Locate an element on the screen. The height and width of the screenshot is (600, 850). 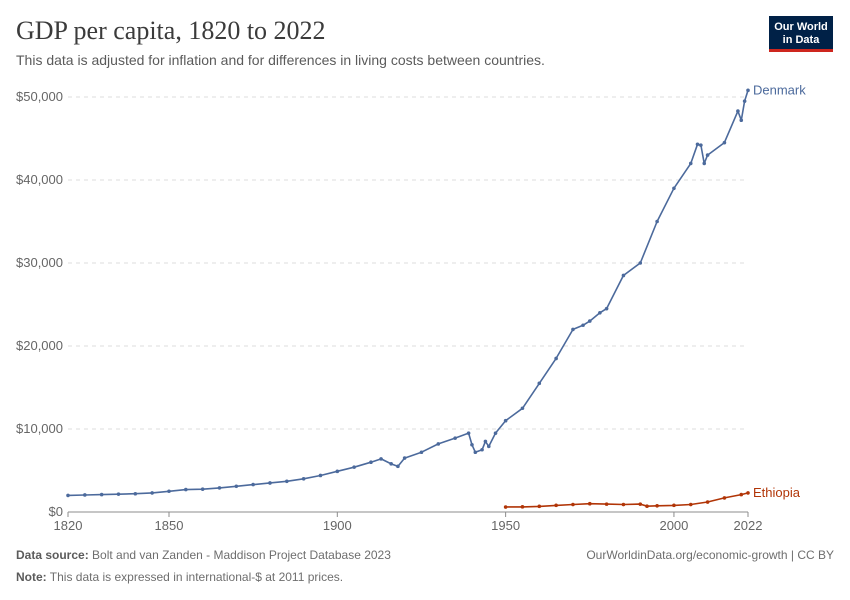
note-label: Note: is located at coordinates (31, 577).